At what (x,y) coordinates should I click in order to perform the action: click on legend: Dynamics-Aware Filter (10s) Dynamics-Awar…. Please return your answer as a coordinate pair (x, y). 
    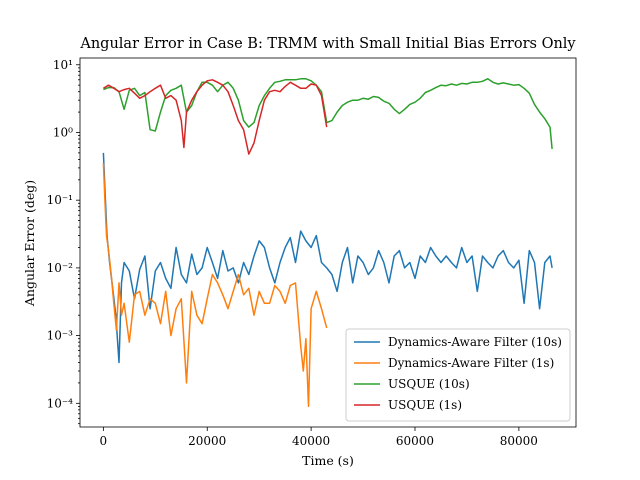
    Looking at the image, I should click on (458, 375).